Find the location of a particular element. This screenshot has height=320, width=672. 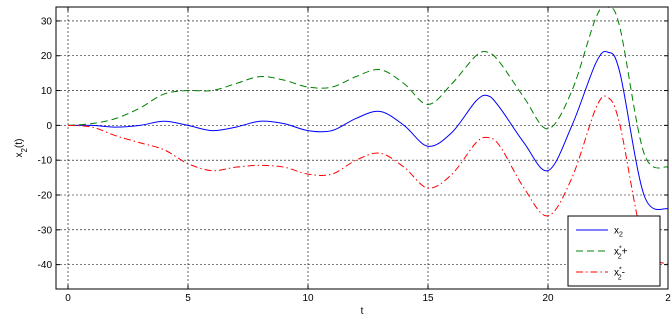

x-tick-label: 20 is located at coordinates (548, 298).